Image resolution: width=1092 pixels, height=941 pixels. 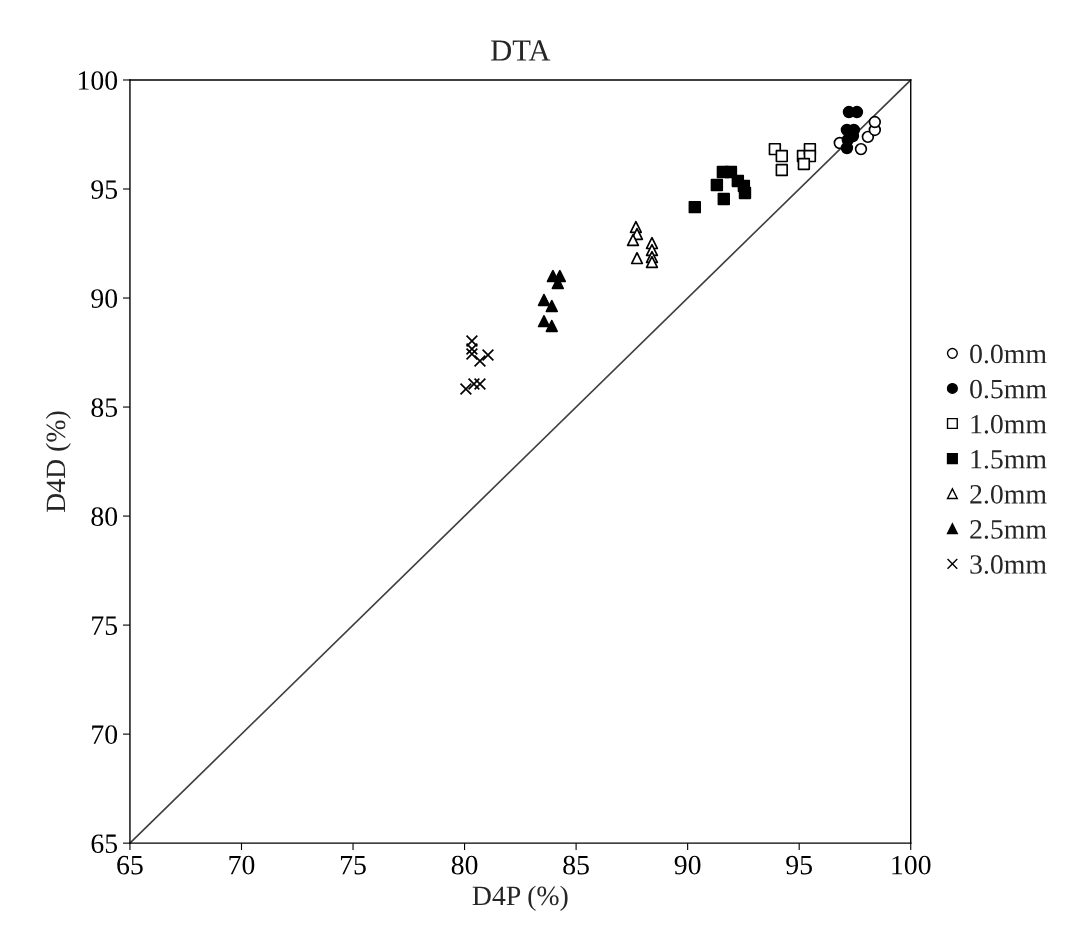 I want to click on y-tick-label: 80, so click(x=104, y=516).